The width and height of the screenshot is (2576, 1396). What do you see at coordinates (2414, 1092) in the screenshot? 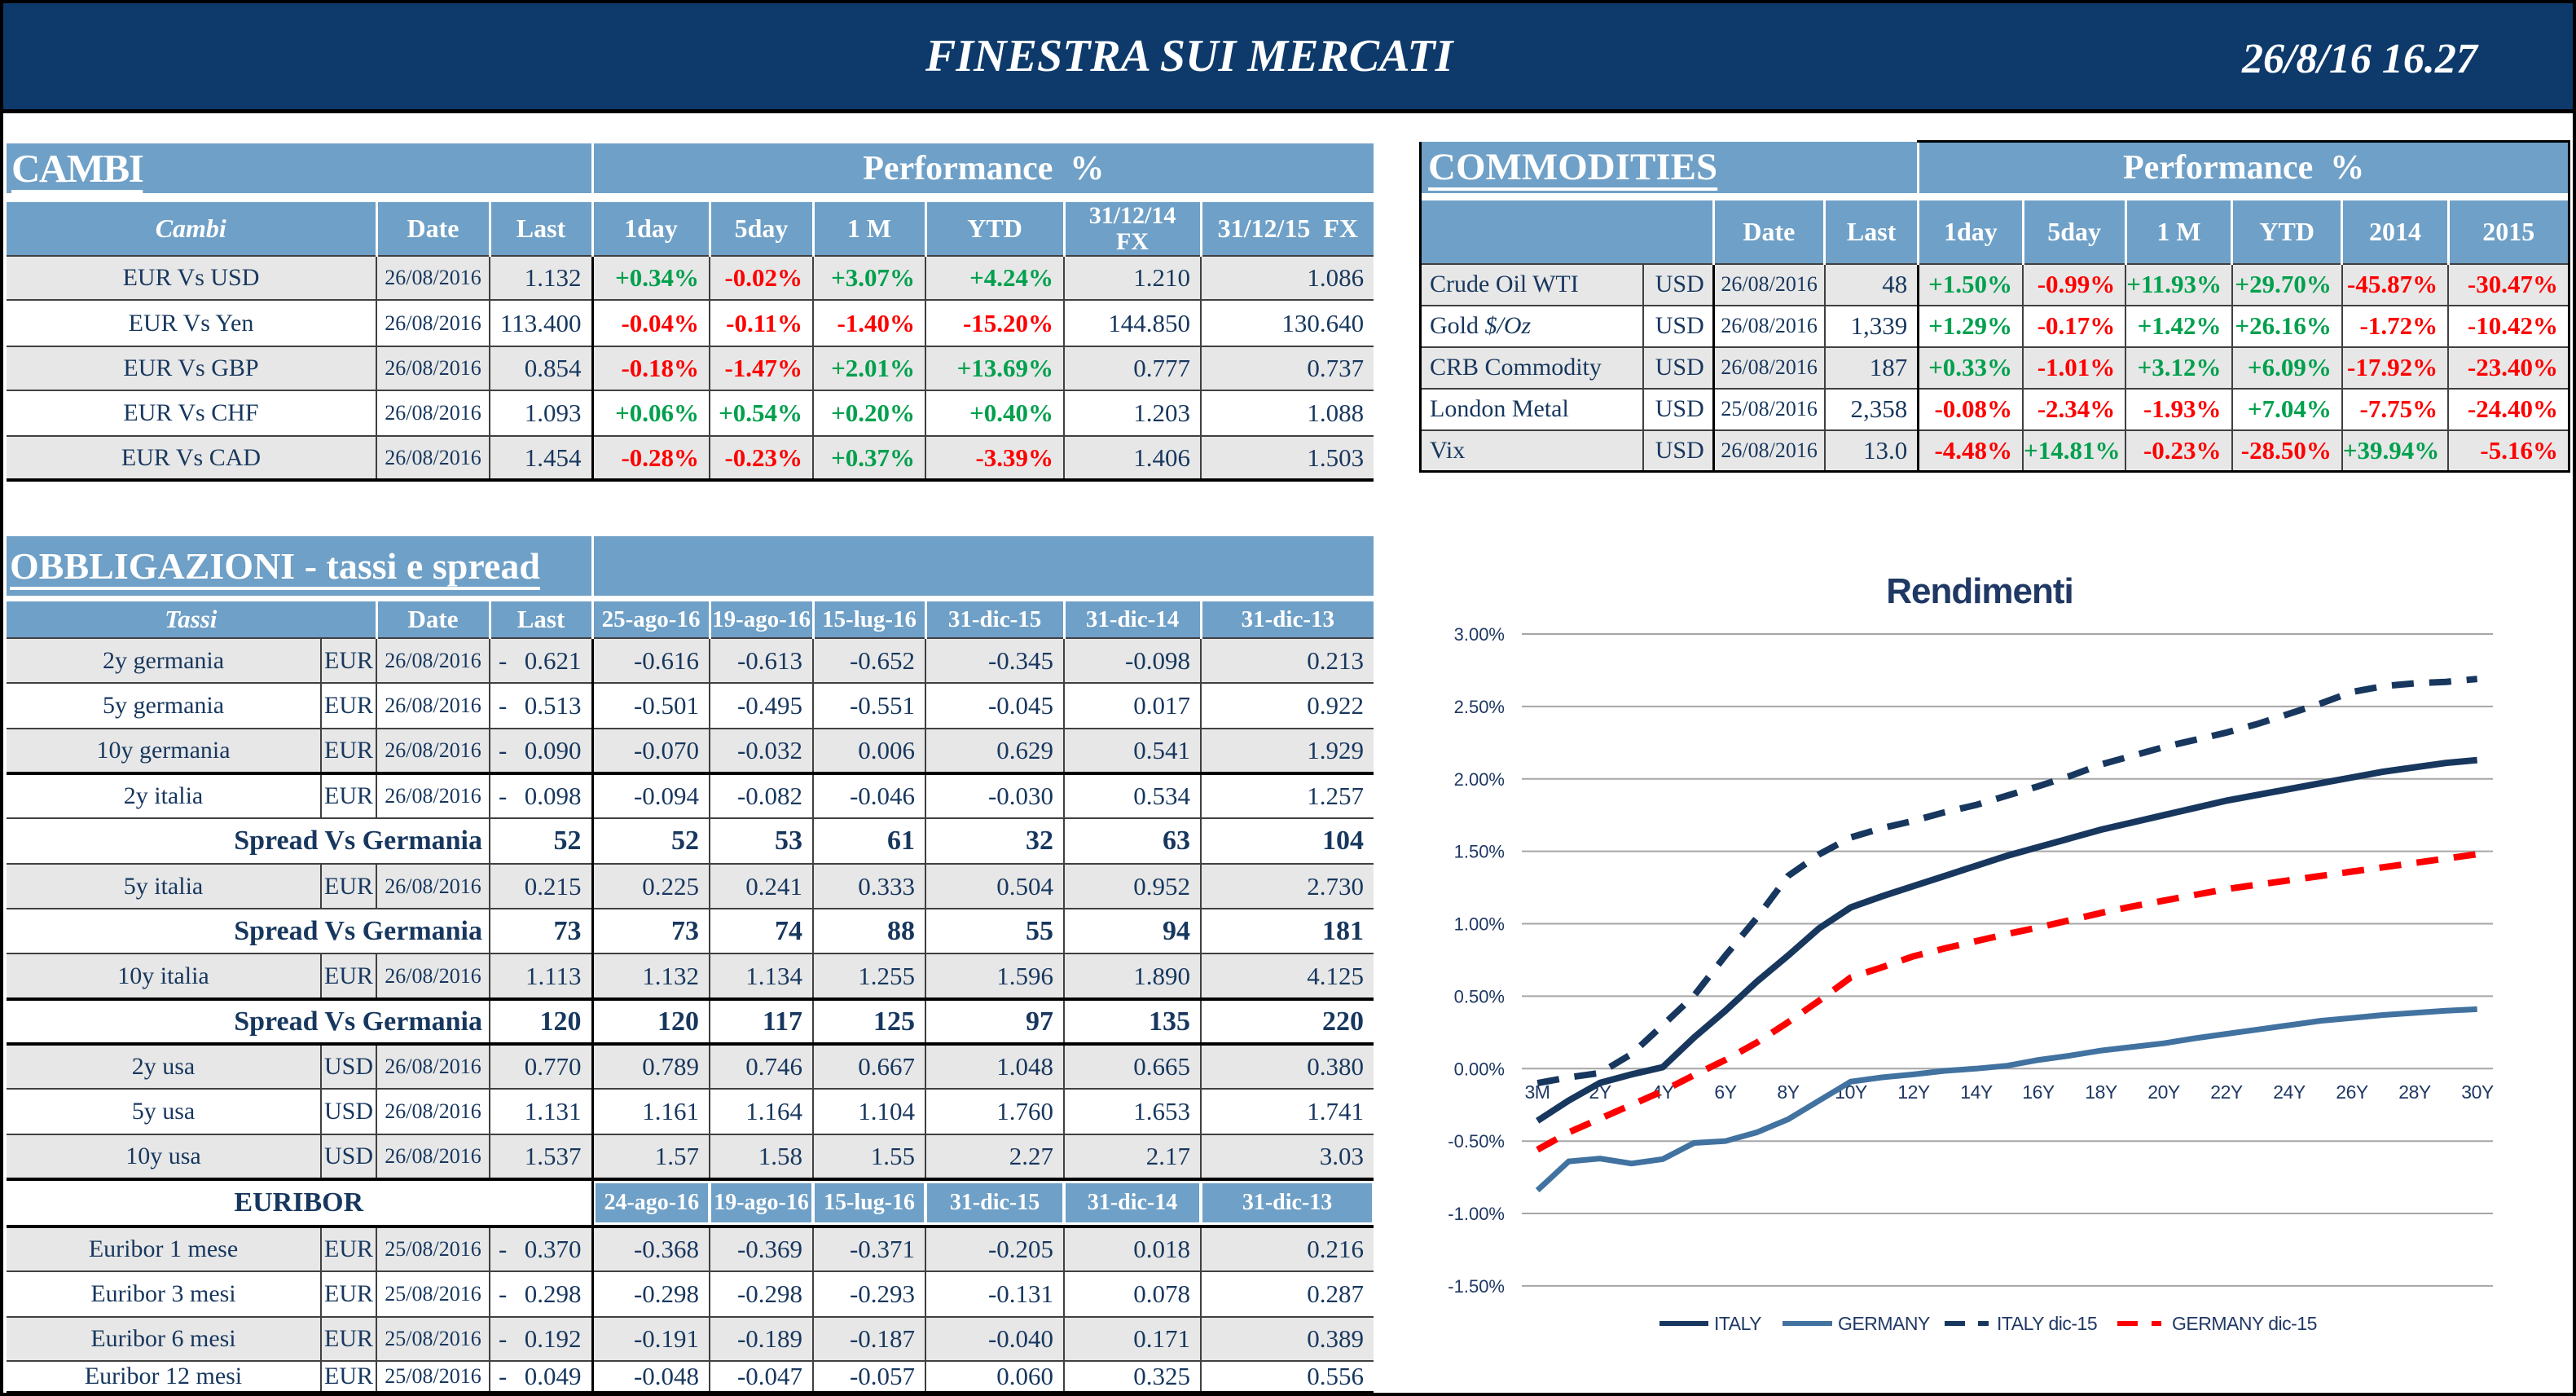
I see `svg-text: 28Y` at bounding box center [2414, 1092].